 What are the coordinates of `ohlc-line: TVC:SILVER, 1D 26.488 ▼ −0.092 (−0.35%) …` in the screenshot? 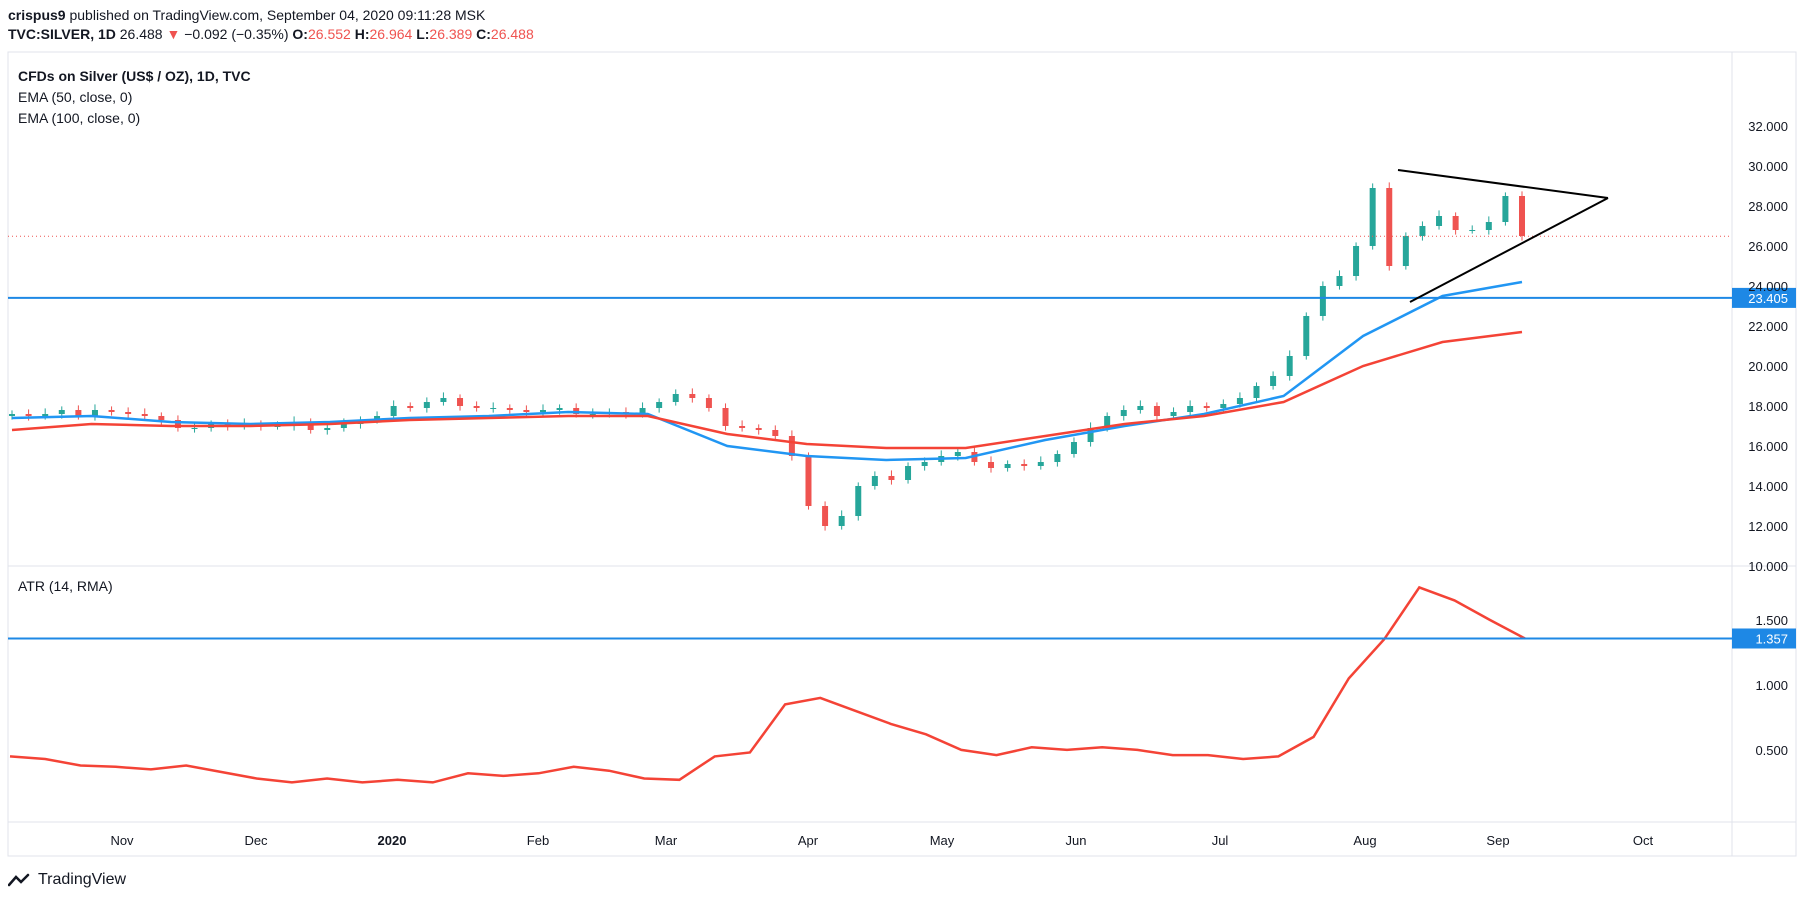 It's located at (271, 34).